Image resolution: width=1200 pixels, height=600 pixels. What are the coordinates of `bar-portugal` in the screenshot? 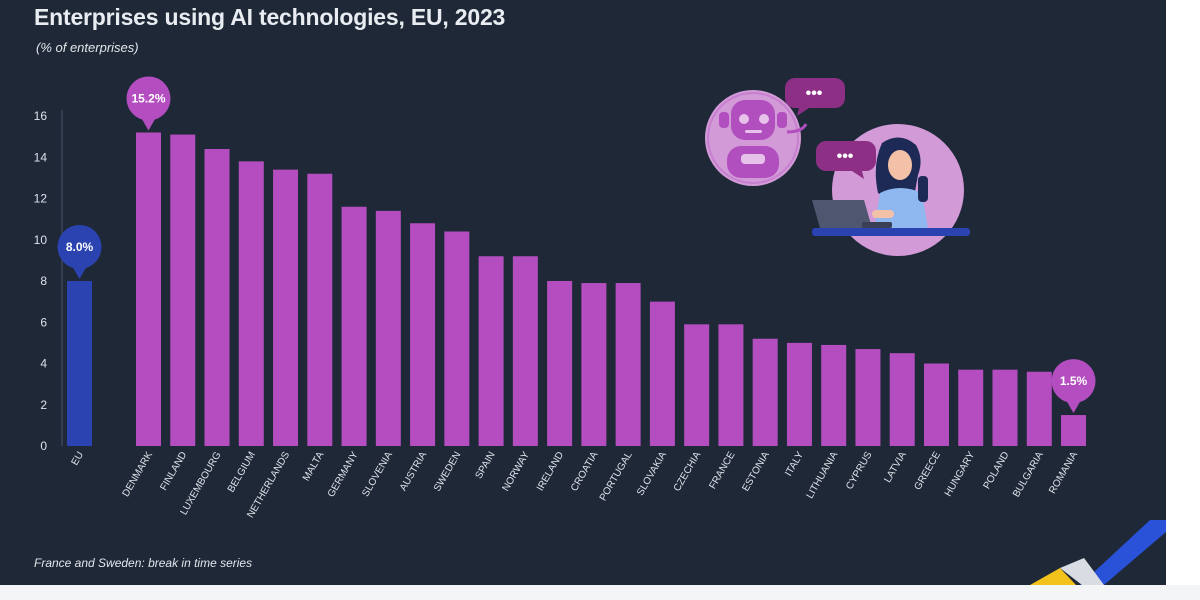 It's located at (628, 364).